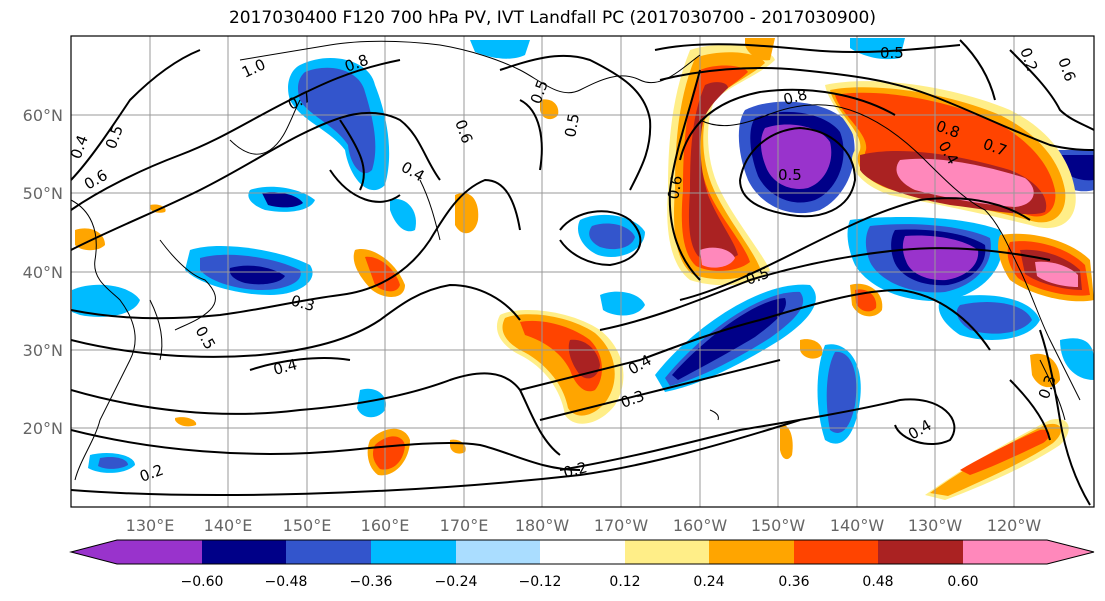 Image resolution: width=1105 pixels, height=601 pixels. Describe the element at coordinates (456, 582) in the screenshot. I see `colorbar-tick-label: −0.24` at that location.